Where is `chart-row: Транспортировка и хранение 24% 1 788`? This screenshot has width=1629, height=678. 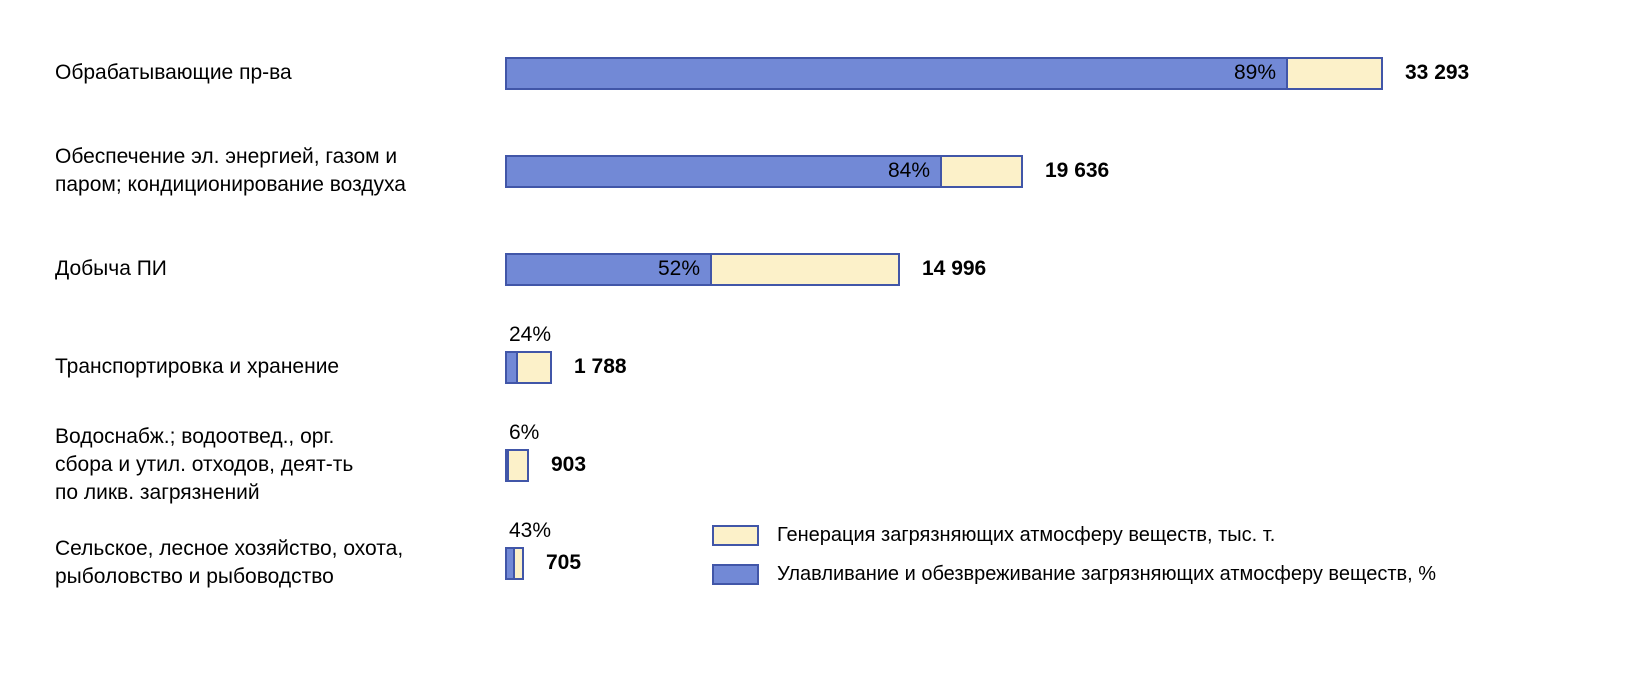 chart-row: Транспортировка и хранение 24% 1 788 is located at coordinates (814, 367).